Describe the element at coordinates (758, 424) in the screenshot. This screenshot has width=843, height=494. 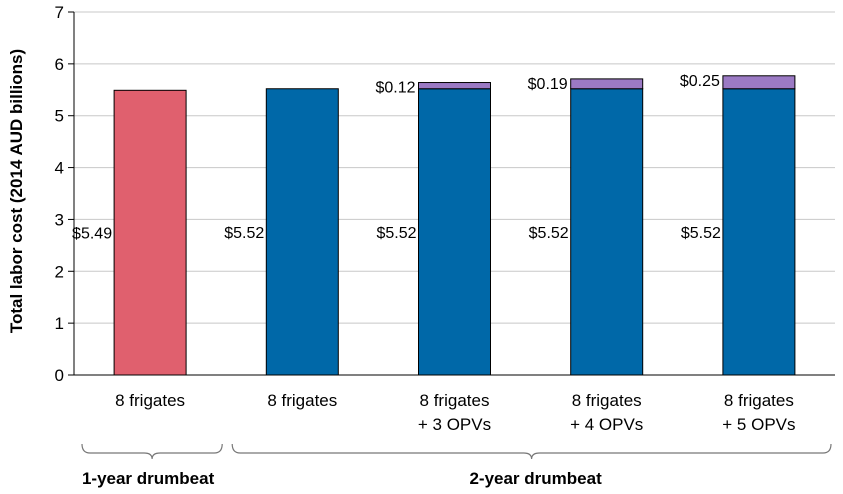
I see `category-label: + 5 OPVs` at that location.